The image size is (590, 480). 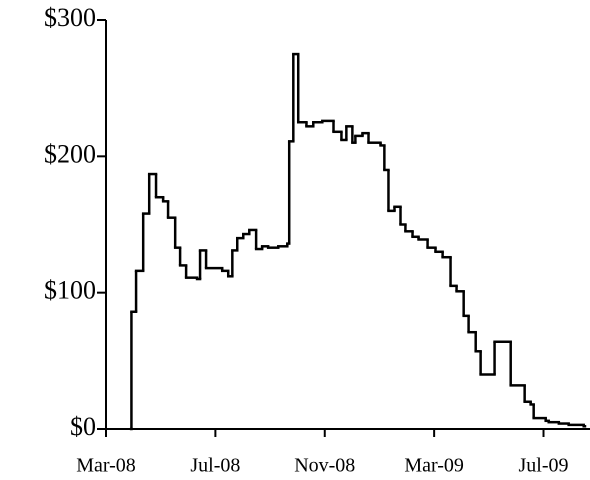 I want to click on x-tick-label: Mar-08, so click(x=106, y=466).